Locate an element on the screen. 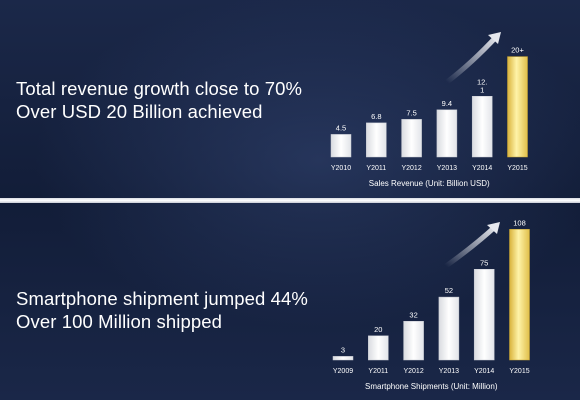 Image resolution: width=580 pixels, height=400 pixels. shipments-headline-line-2: Over 100 Million shipped is located at coordinates (119, 321).